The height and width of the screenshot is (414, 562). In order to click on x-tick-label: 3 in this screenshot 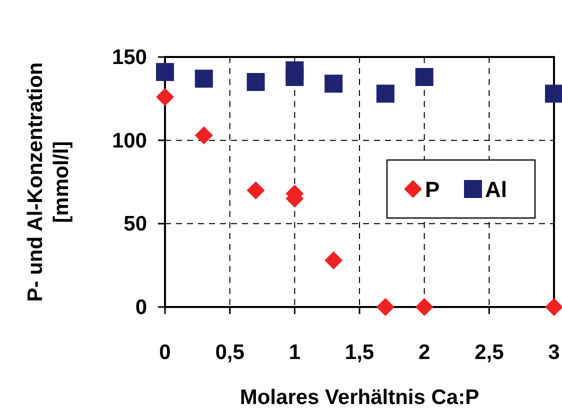, I will do `click(554, 352)`.